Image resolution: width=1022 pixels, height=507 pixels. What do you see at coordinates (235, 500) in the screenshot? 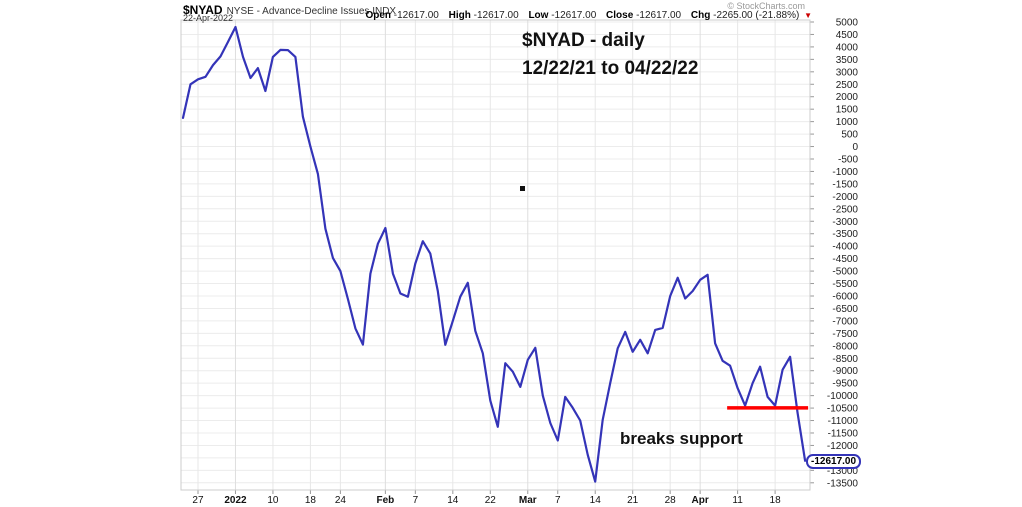
I see `x-axis-label: 2022` at bounding box center [235, 500].